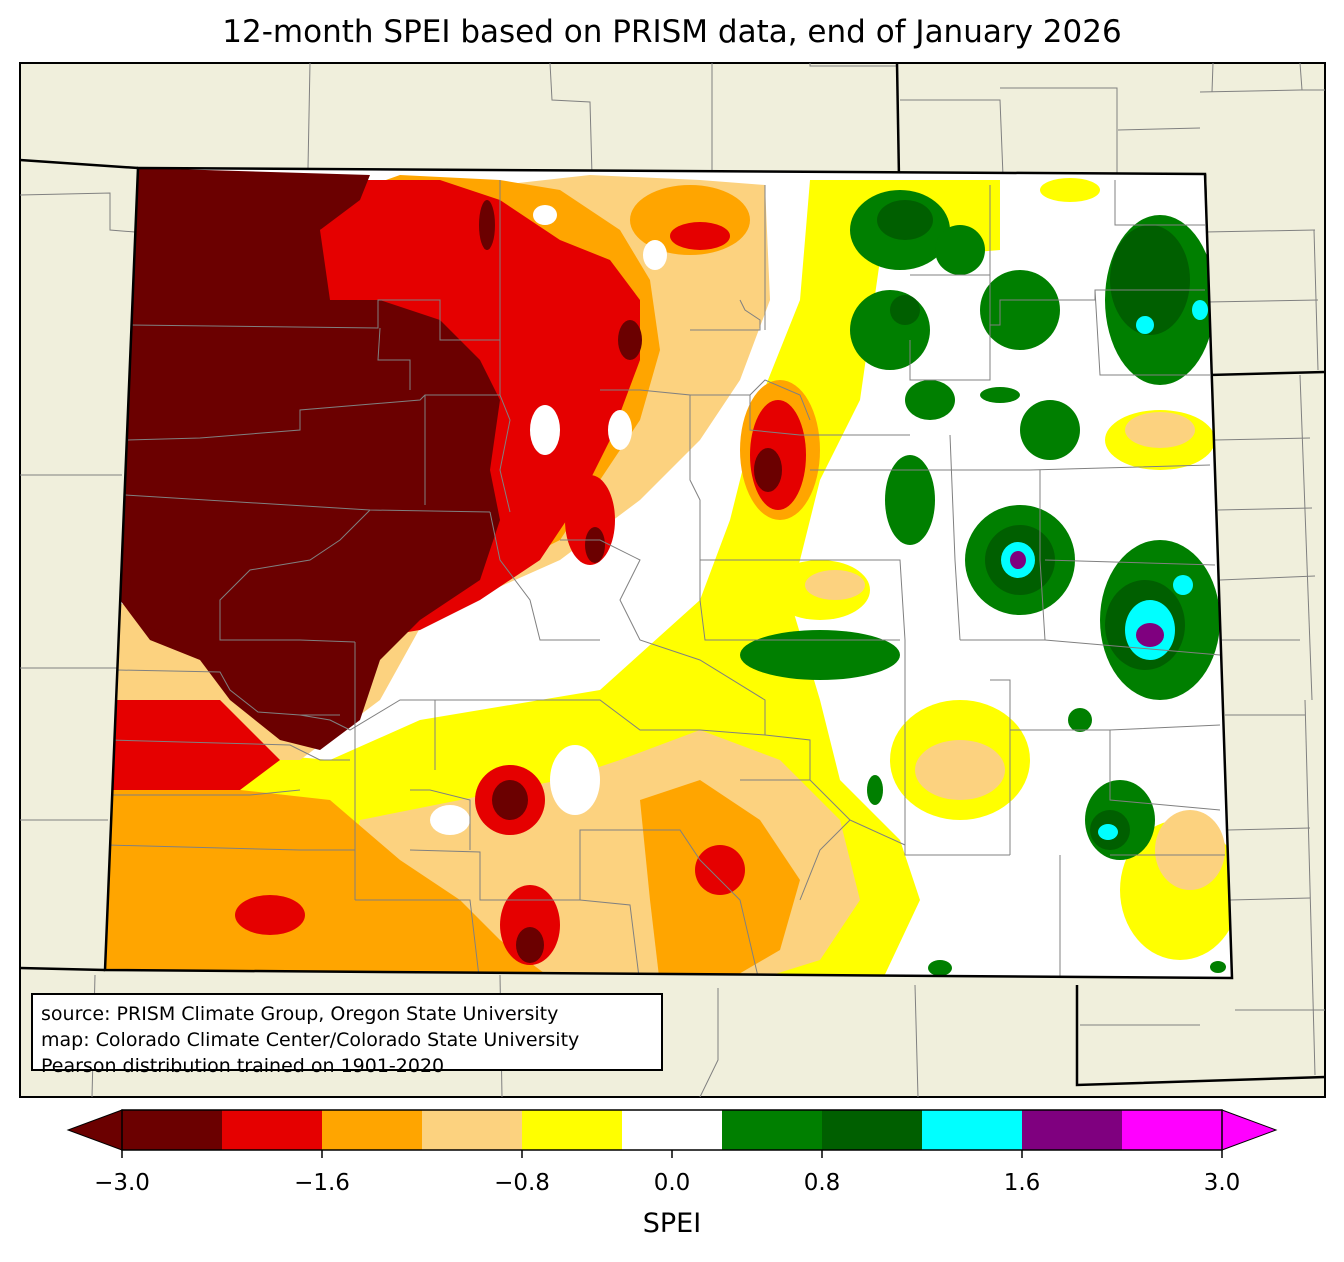 The height and width of the screenshot is (1262, 1344). What do you see at coordinates (522, 1183) in the screenshot?
I see `colorbar-tick-label: −0.8` at bounding box center [522, 1183].